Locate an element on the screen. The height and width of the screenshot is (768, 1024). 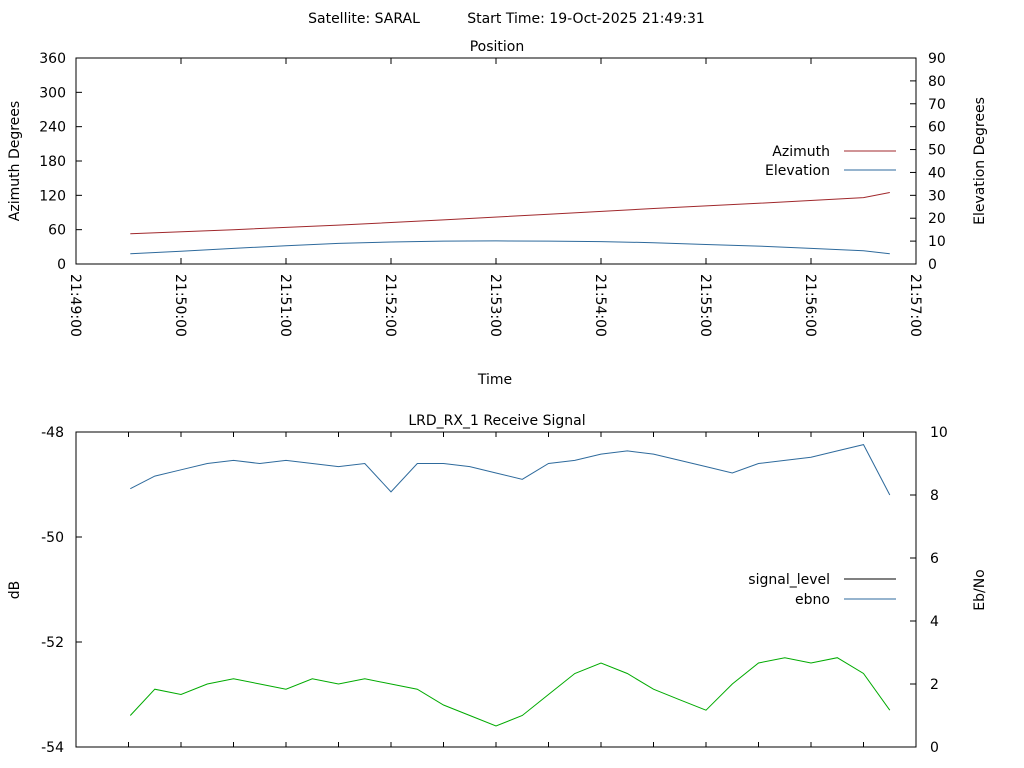
elevation-tick-label: 40 is located at coordinates (937, 173).